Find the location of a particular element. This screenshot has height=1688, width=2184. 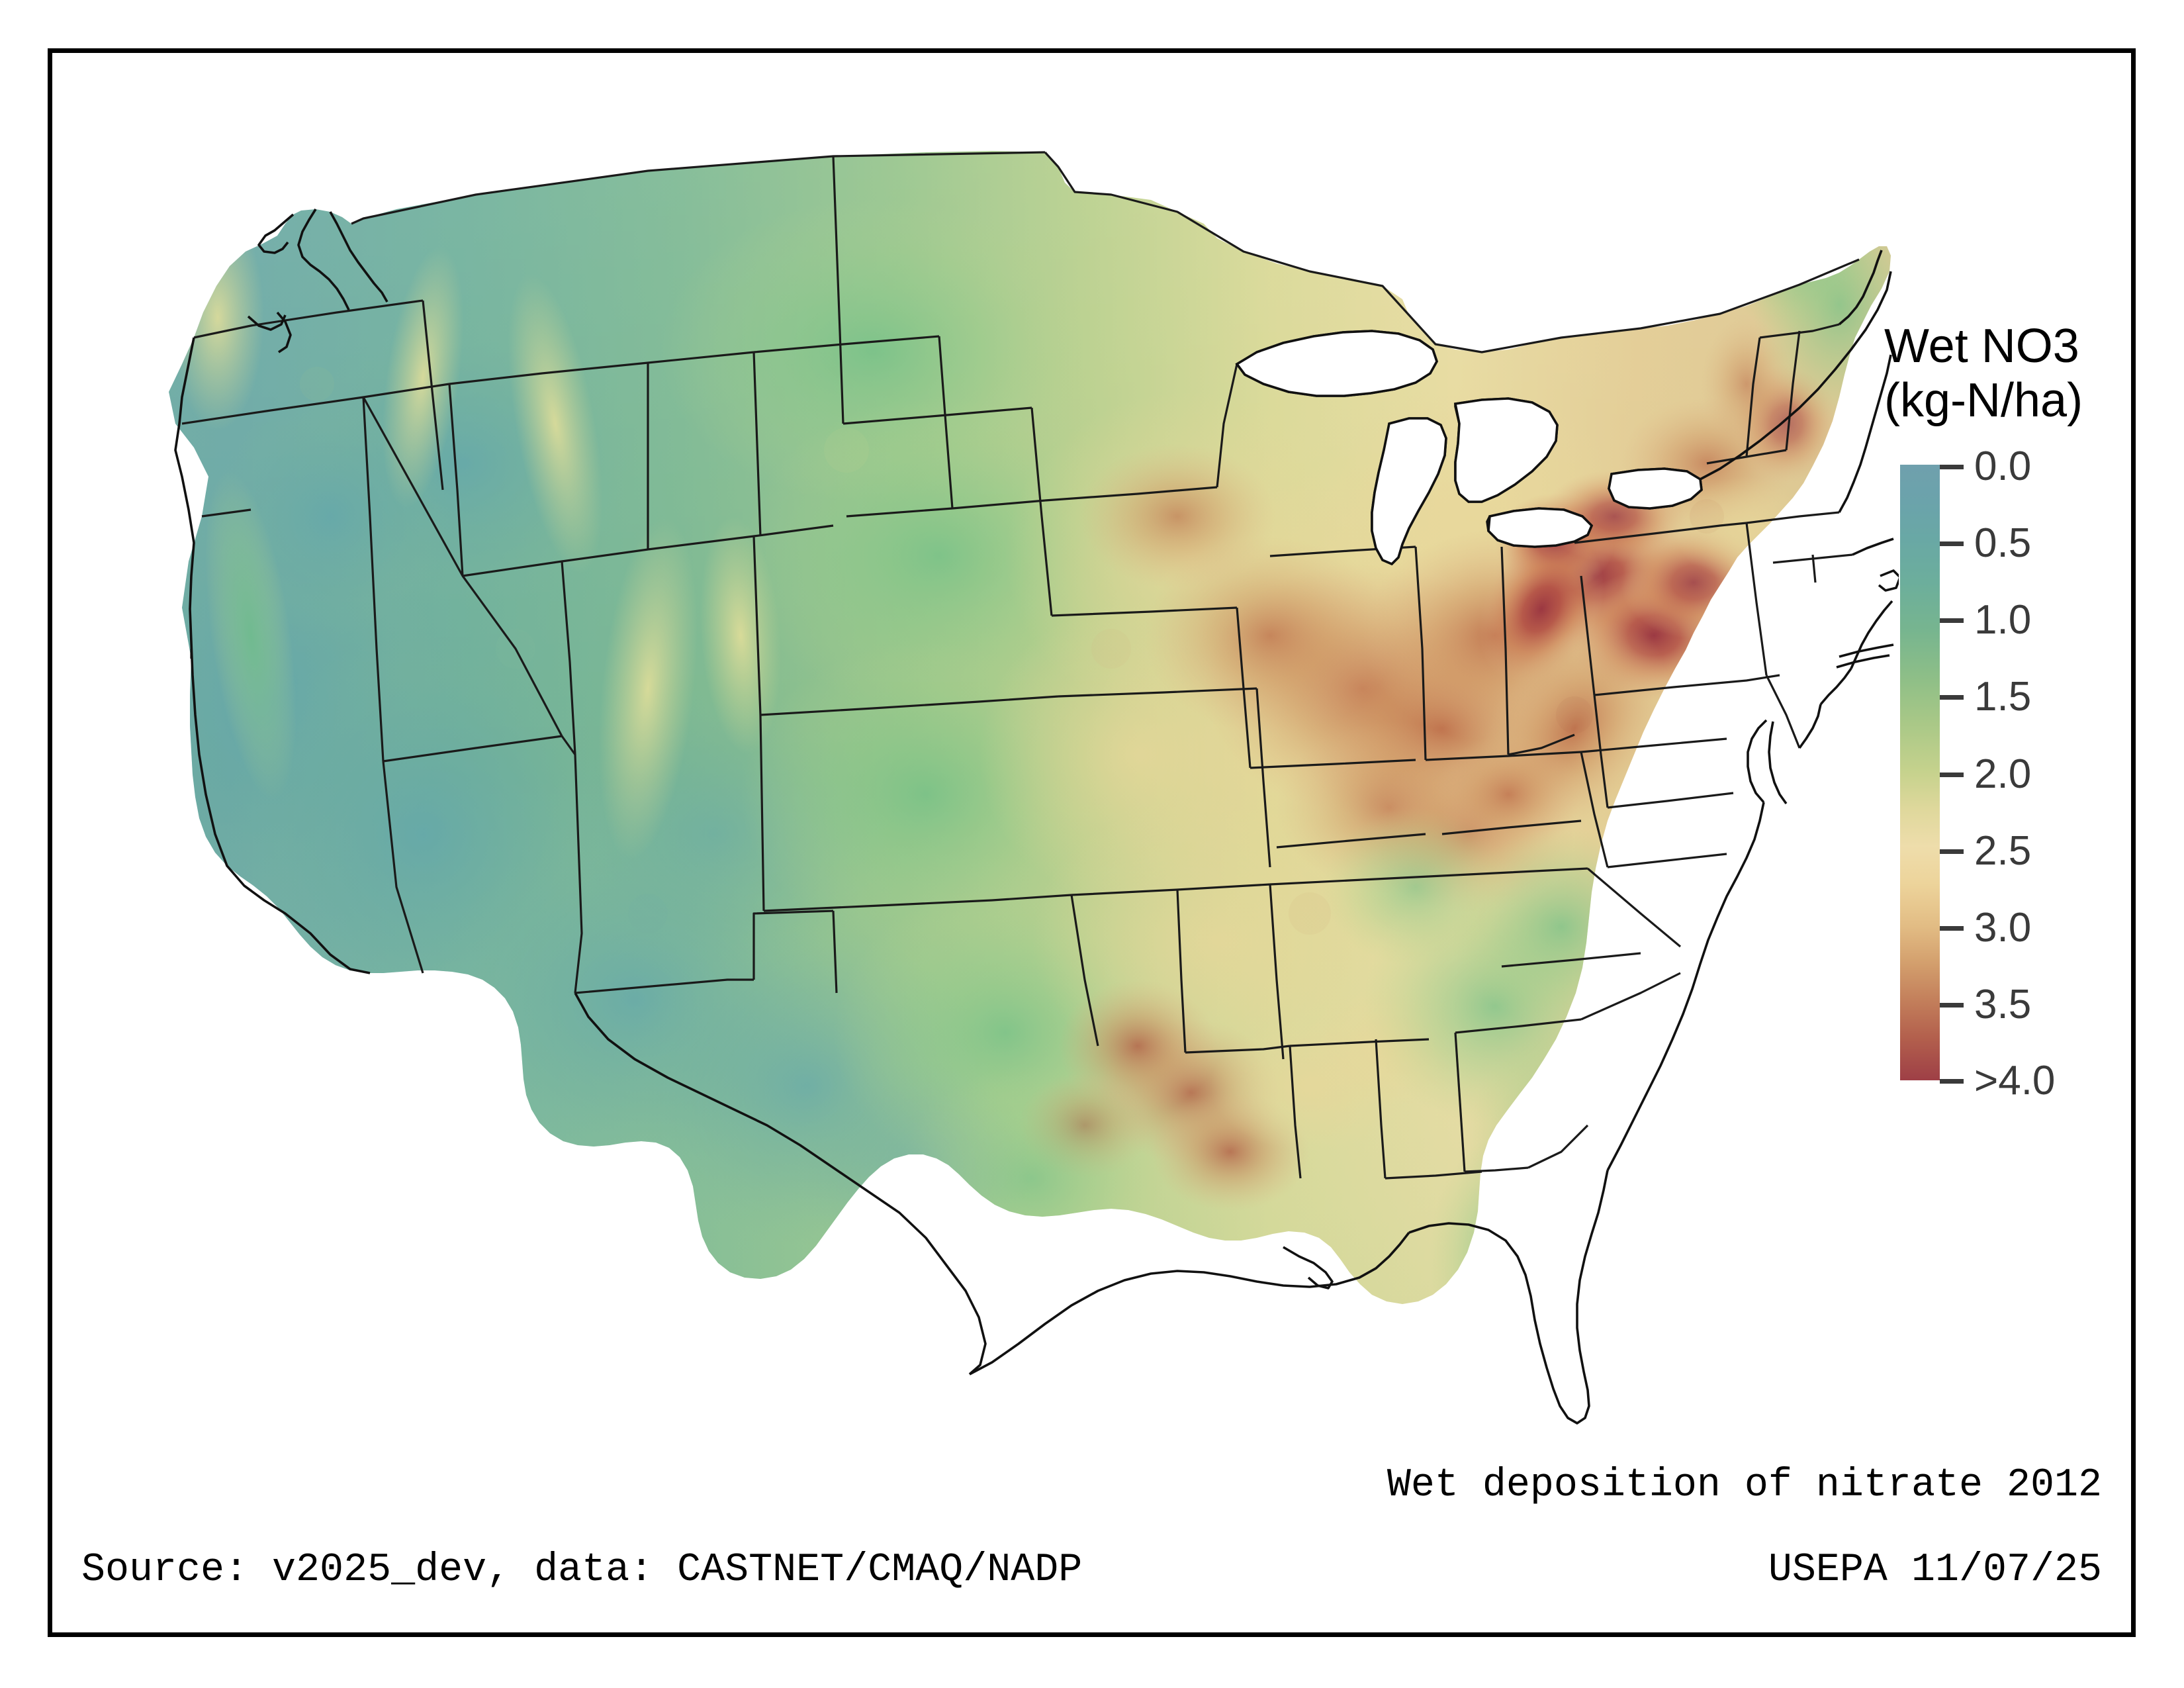

colorbar-label-5: 2.5 is located at coordinates (2003, 851).